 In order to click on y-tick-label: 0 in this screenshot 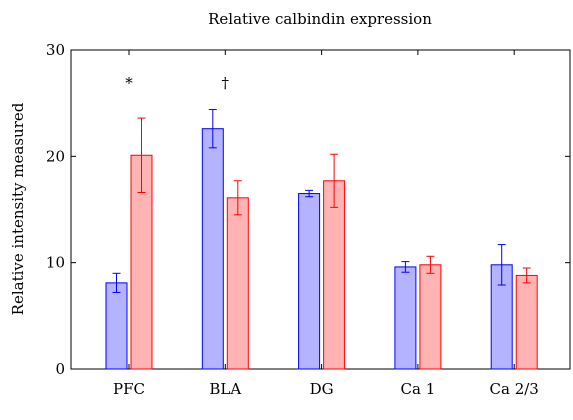, I will do `click(60, 369)`.